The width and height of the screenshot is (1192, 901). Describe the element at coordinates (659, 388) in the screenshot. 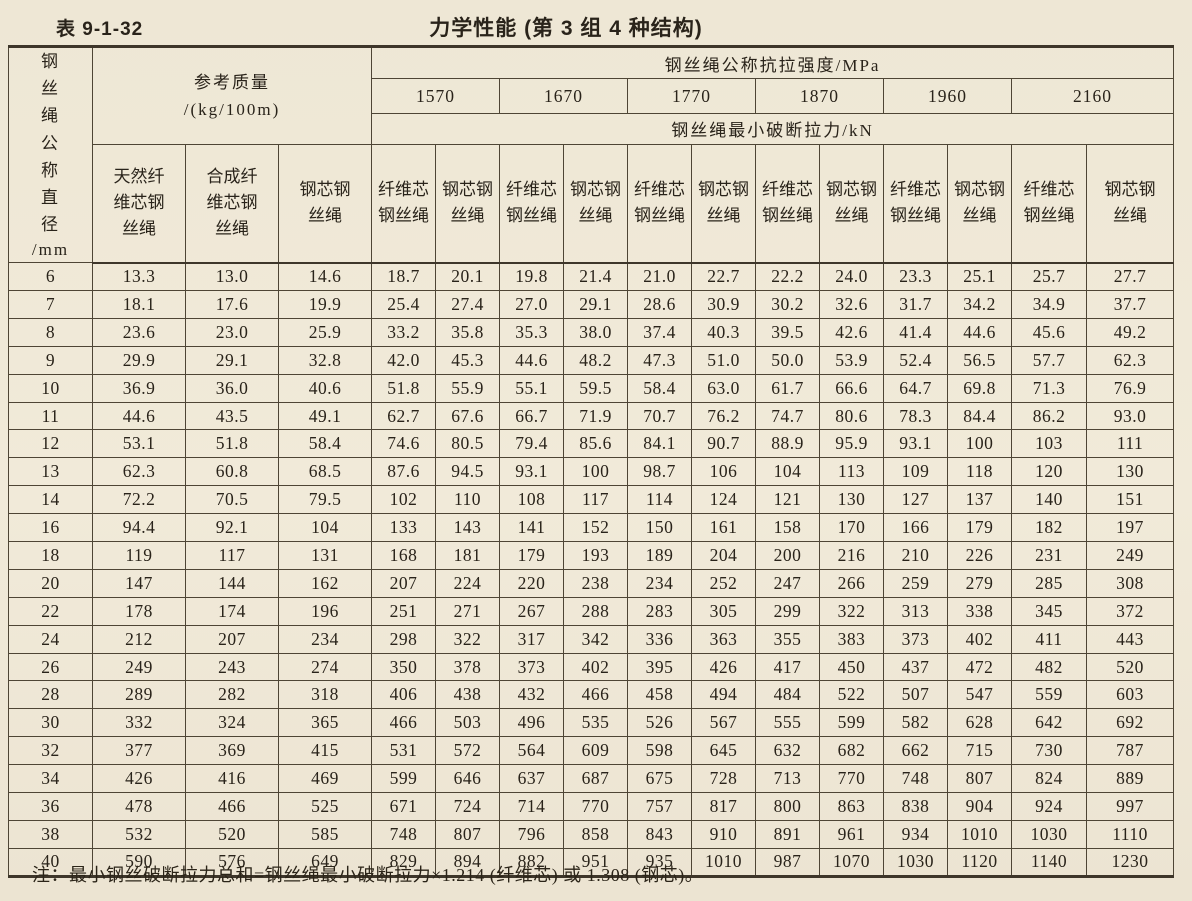

I see `value-cell: 58.4` at that location.